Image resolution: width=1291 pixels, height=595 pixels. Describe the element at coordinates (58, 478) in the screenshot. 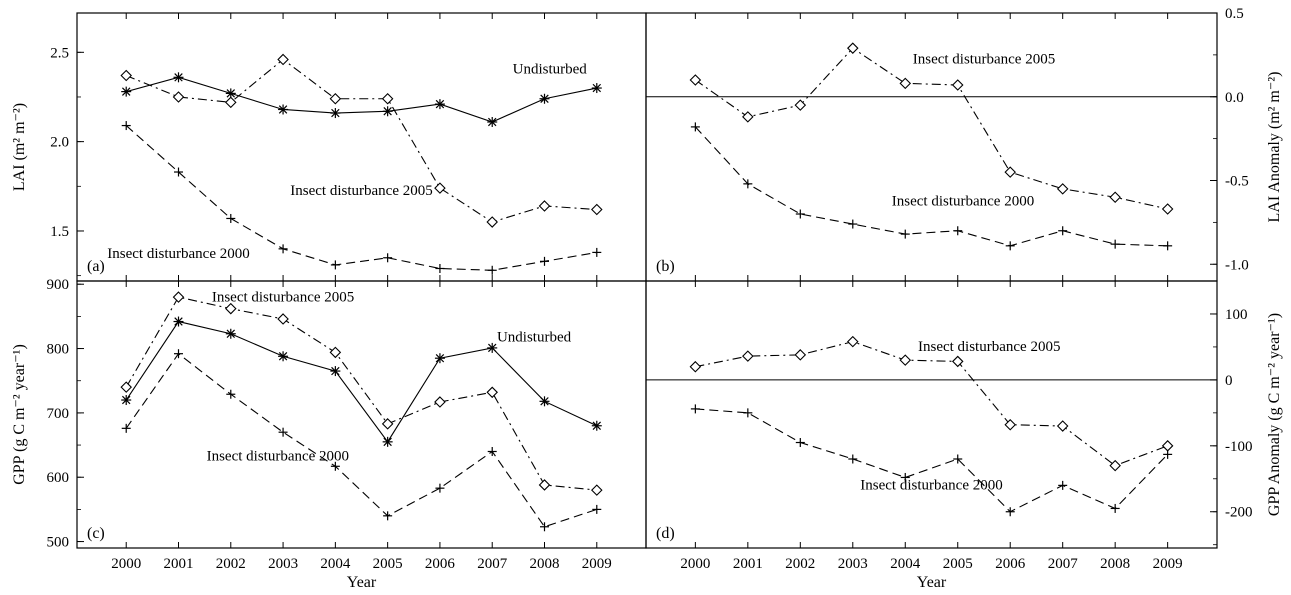

I see `panel-c-ytick-label: 600` at that location.